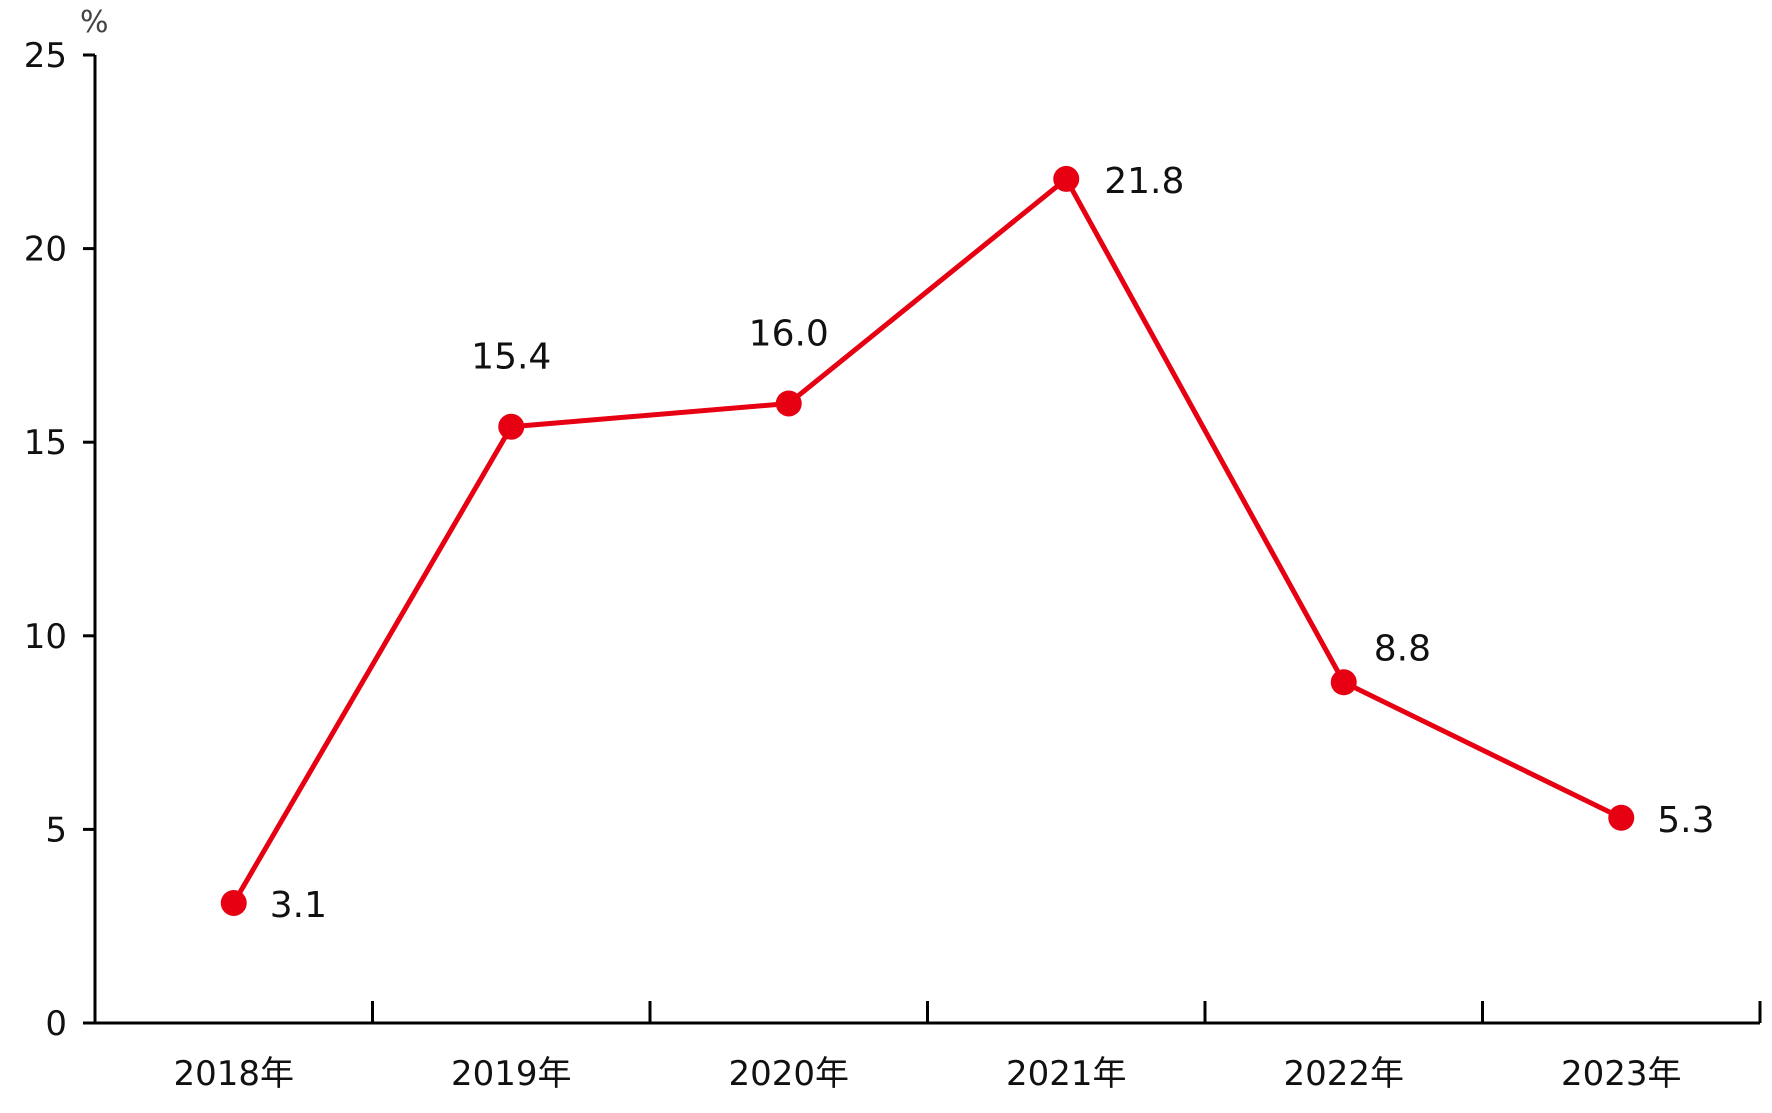 The image size is (1772, 1113). Describe the element at coordinates (1685, 820) in the screenshot. I see `data-label: 5.3` at that location.